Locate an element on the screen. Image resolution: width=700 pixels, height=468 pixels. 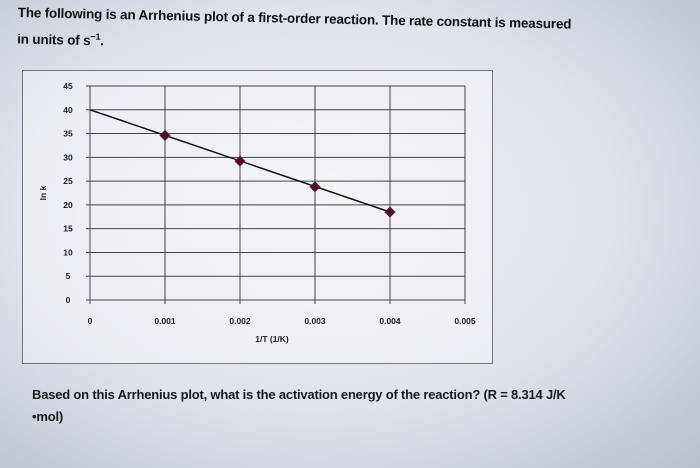
y-tick-label: 30 is located at coordinates (68, 157).